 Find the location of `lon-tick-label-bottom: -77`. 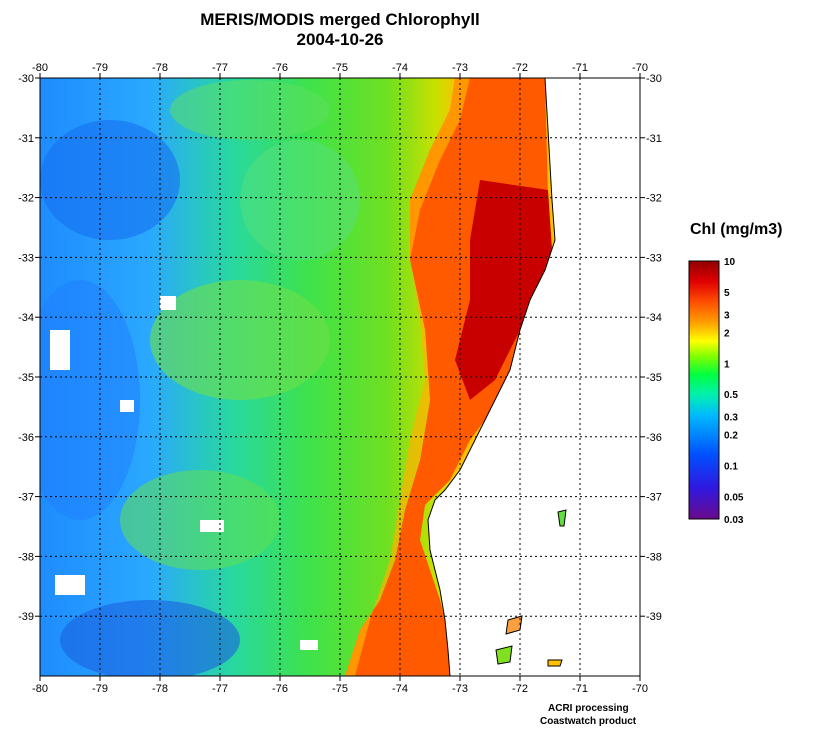

lon-tick-label-bottom: -77 is located at coordinates (220, 689).